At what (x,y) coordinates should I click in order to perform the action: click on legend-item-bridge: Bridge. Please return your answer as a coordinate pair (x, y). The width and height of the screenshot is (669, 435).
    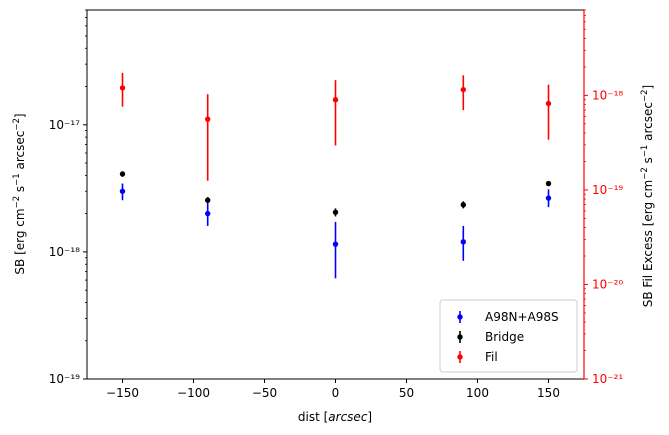
    Looking at the image, I should click on (490, 337).